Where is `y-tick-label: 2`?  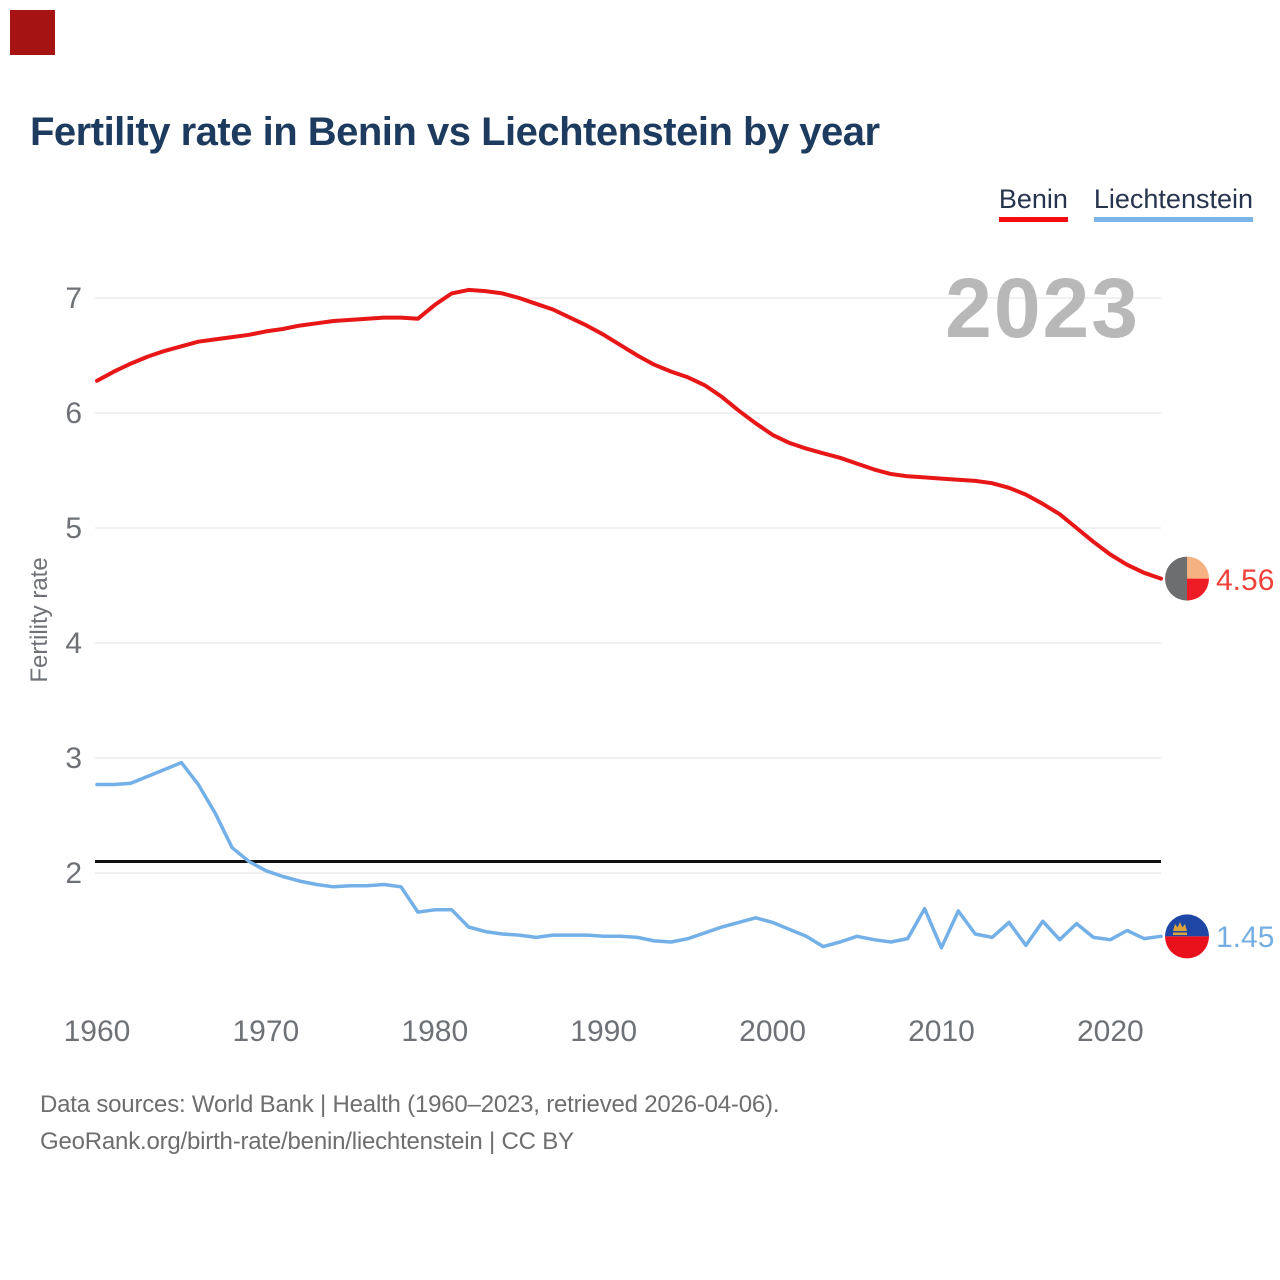
y-tick-label: 2 is located at coordinates (73, 873).